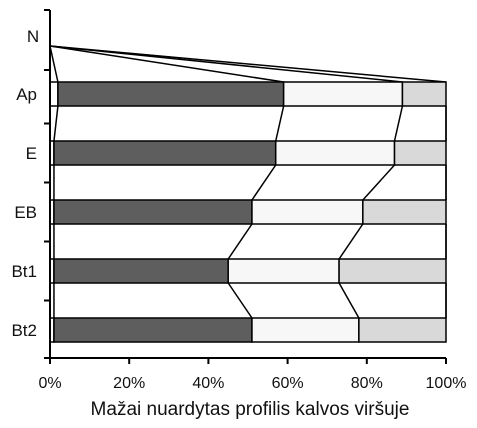  Describe the element at coordinates (24, 330) in the screenshot. I see `category-label-bt2: Bt2` at that location.